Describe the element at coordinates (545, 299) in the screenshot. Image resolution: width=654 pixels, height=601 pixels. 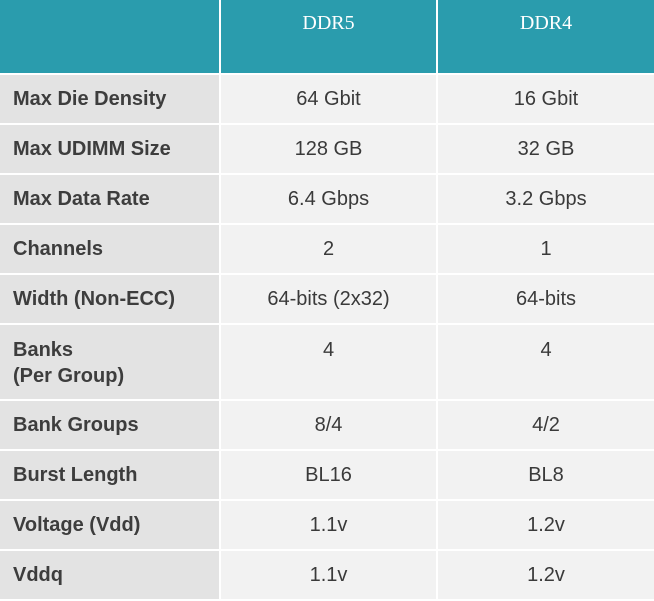
I see `ddr4-value: 64-bits` at that location.